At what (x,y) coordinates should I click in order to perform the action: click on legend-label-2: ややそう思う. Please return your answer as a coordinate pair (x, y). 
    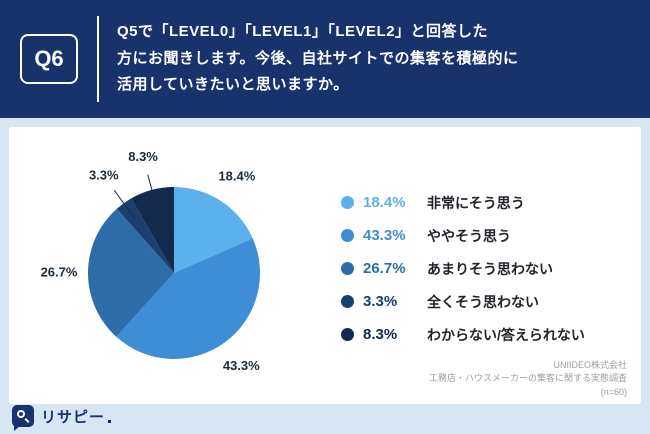
    Looking at the image, I should click on (469, 235).